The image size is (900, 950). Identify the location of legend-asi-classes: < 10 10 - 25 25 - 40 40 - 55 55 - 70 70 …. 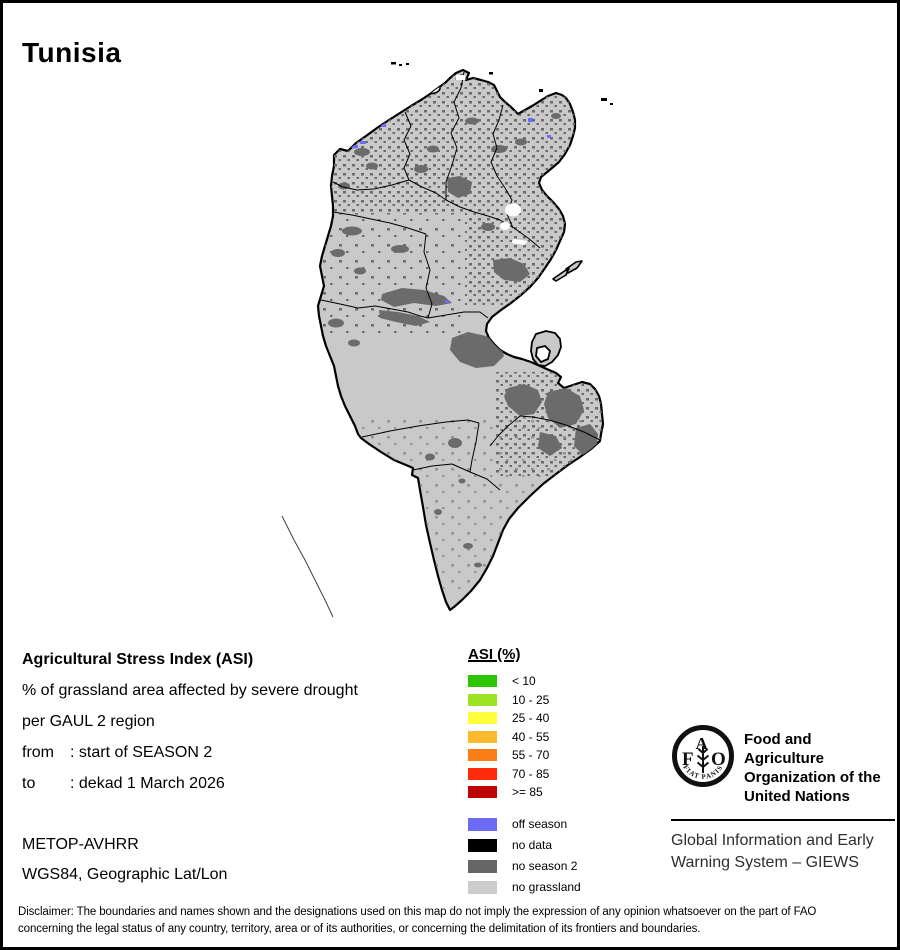
(524, 737).